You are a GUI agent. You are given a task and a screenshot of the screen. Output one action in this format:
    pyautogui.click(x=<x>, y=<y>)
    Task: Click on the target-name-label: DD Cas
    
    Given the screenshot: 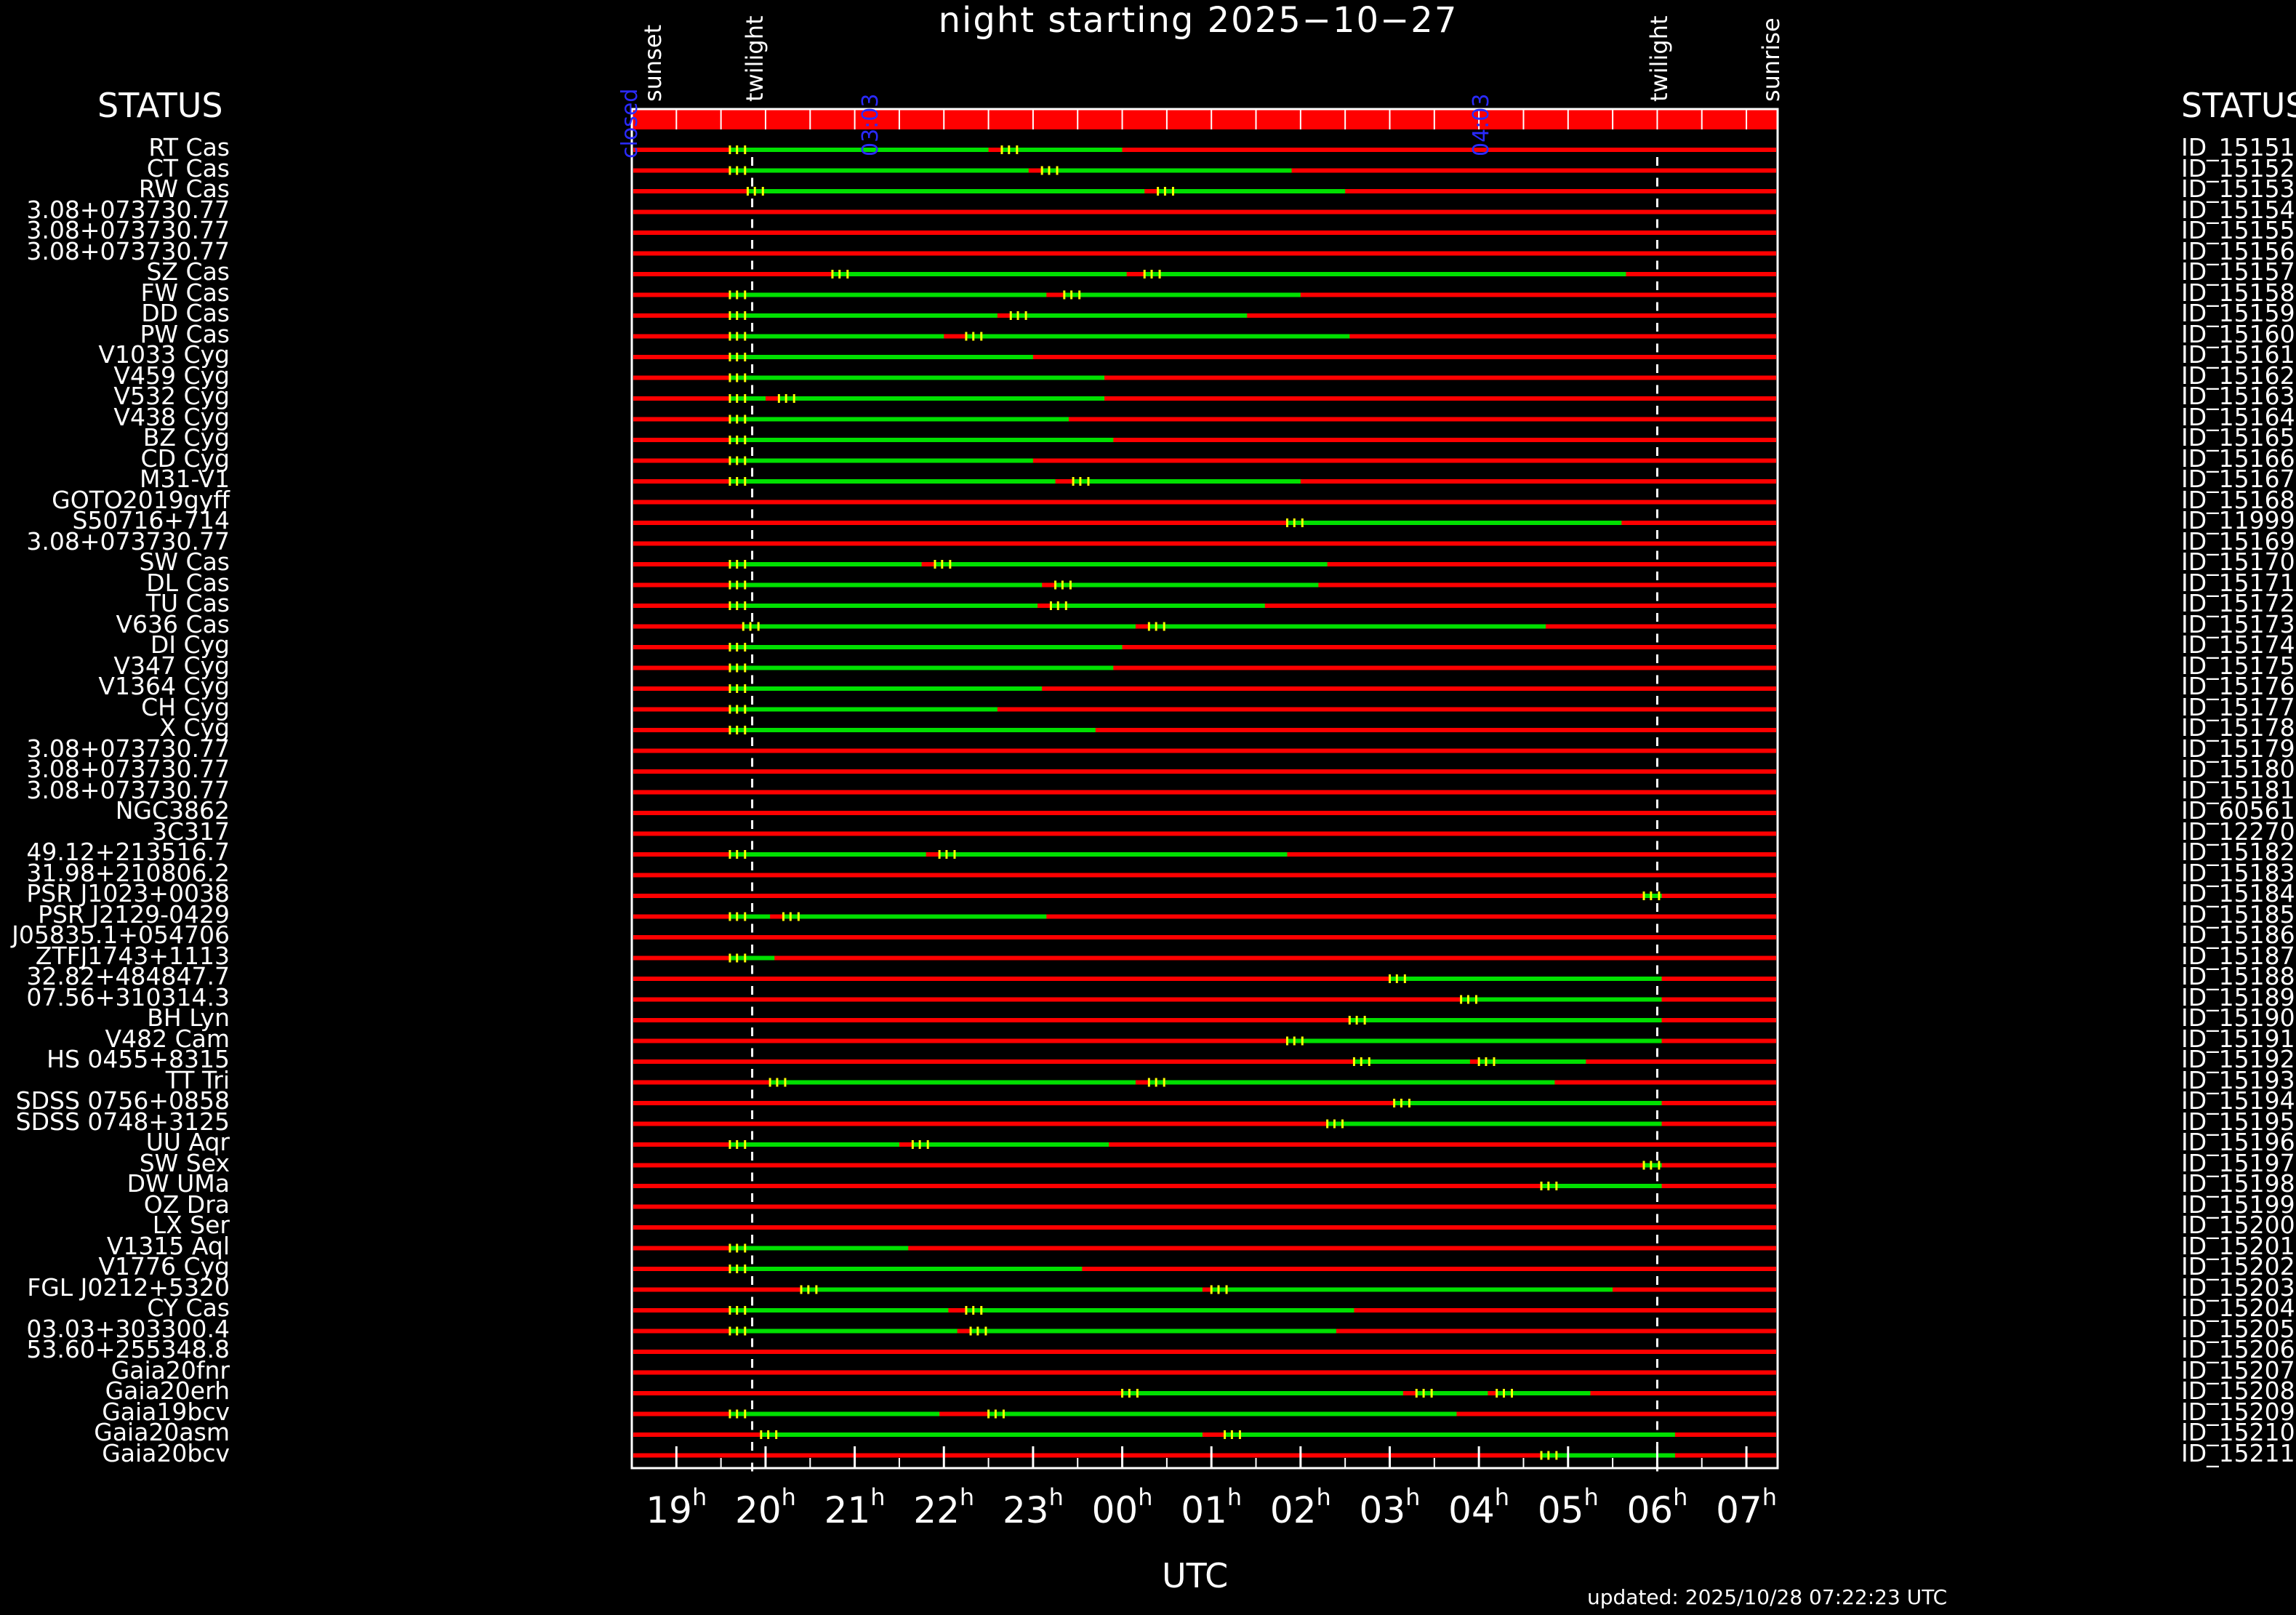 What is the action you would take?
    pyautogui.click(x=185, y=313)
    